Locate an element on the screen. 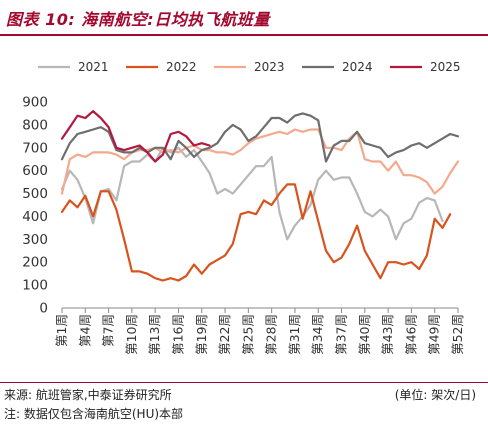 This screenshot has width=488, height=425. y-tick-label: 600 is located at coordinates (35, 171).